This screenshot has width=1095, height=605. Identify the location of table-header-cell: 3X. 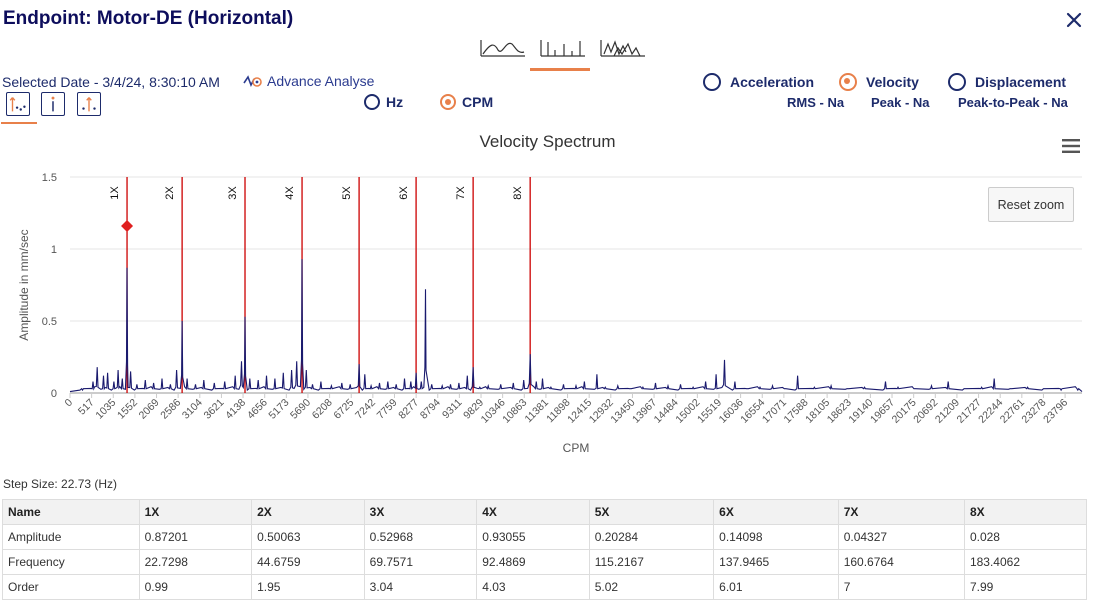
(420, 512).